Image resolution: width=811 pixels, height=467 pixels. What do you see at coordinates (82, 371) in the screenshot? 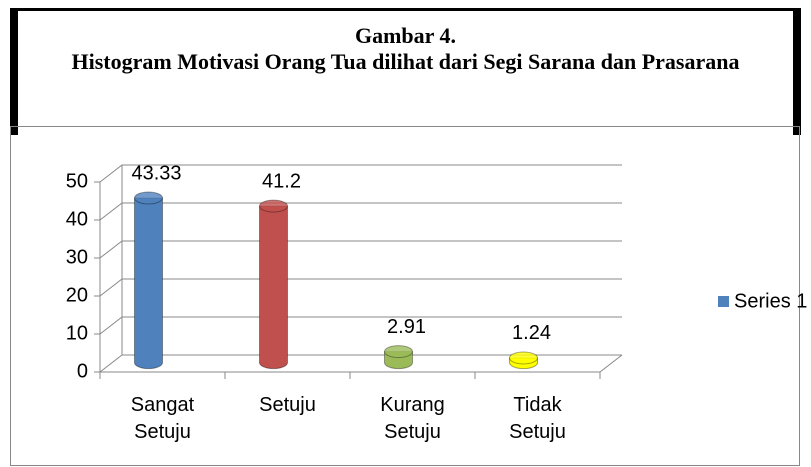
I see `y-tick-label: 0` at bounding box center [82, 371].